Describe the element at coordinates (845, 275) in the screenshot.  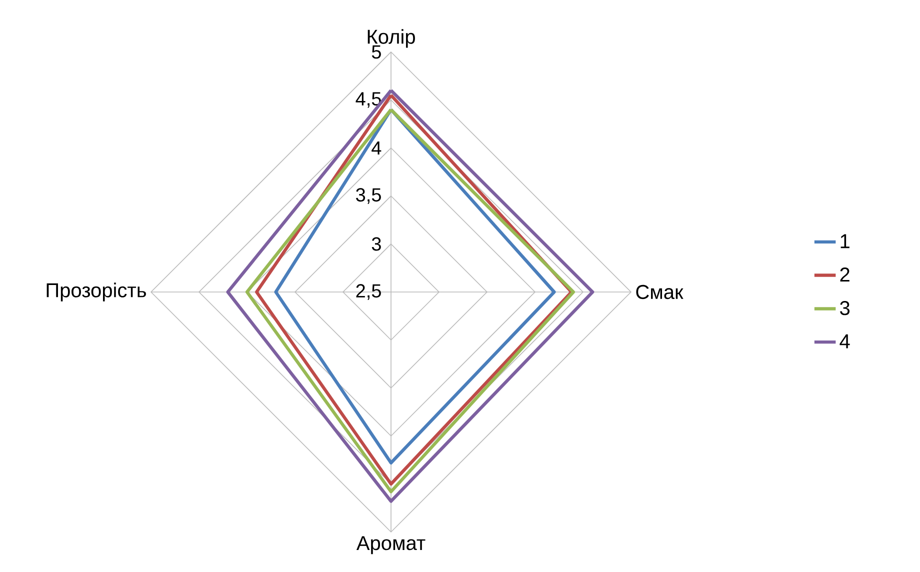
I see `legend-label: 2` at that location.